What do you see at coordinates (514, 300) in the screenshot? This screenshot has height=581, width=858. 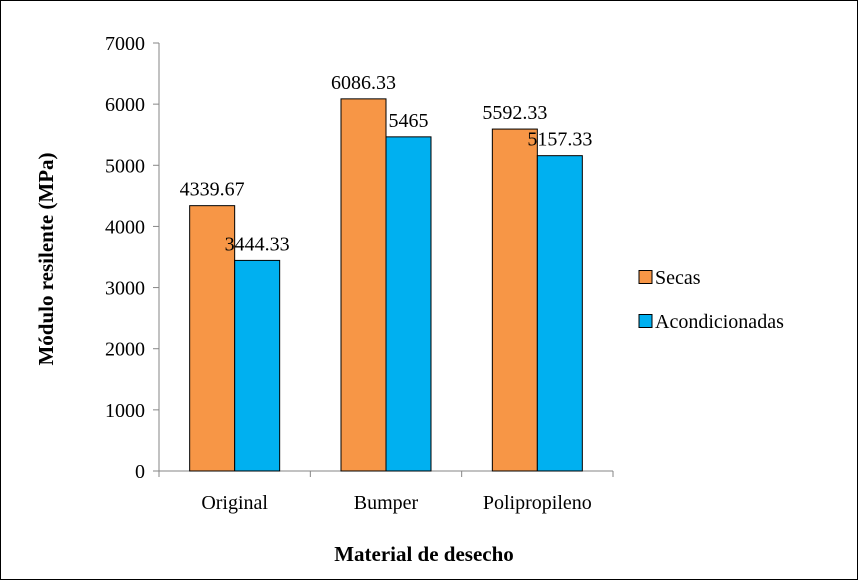 I see `bar-secas-polipropileno` at bounding box center [514, 300].